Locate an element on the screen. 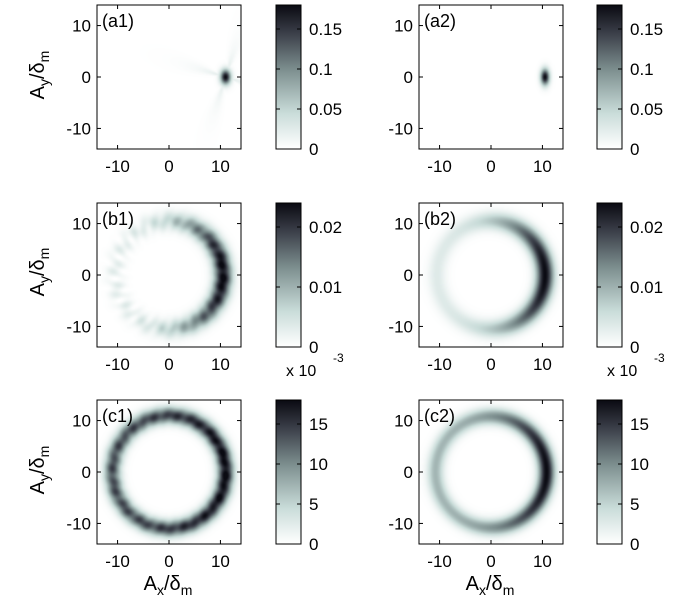 This screenshot has height=608, width=690. ylabel-row-c: Ay/δm is located at coordinates (39, 470).